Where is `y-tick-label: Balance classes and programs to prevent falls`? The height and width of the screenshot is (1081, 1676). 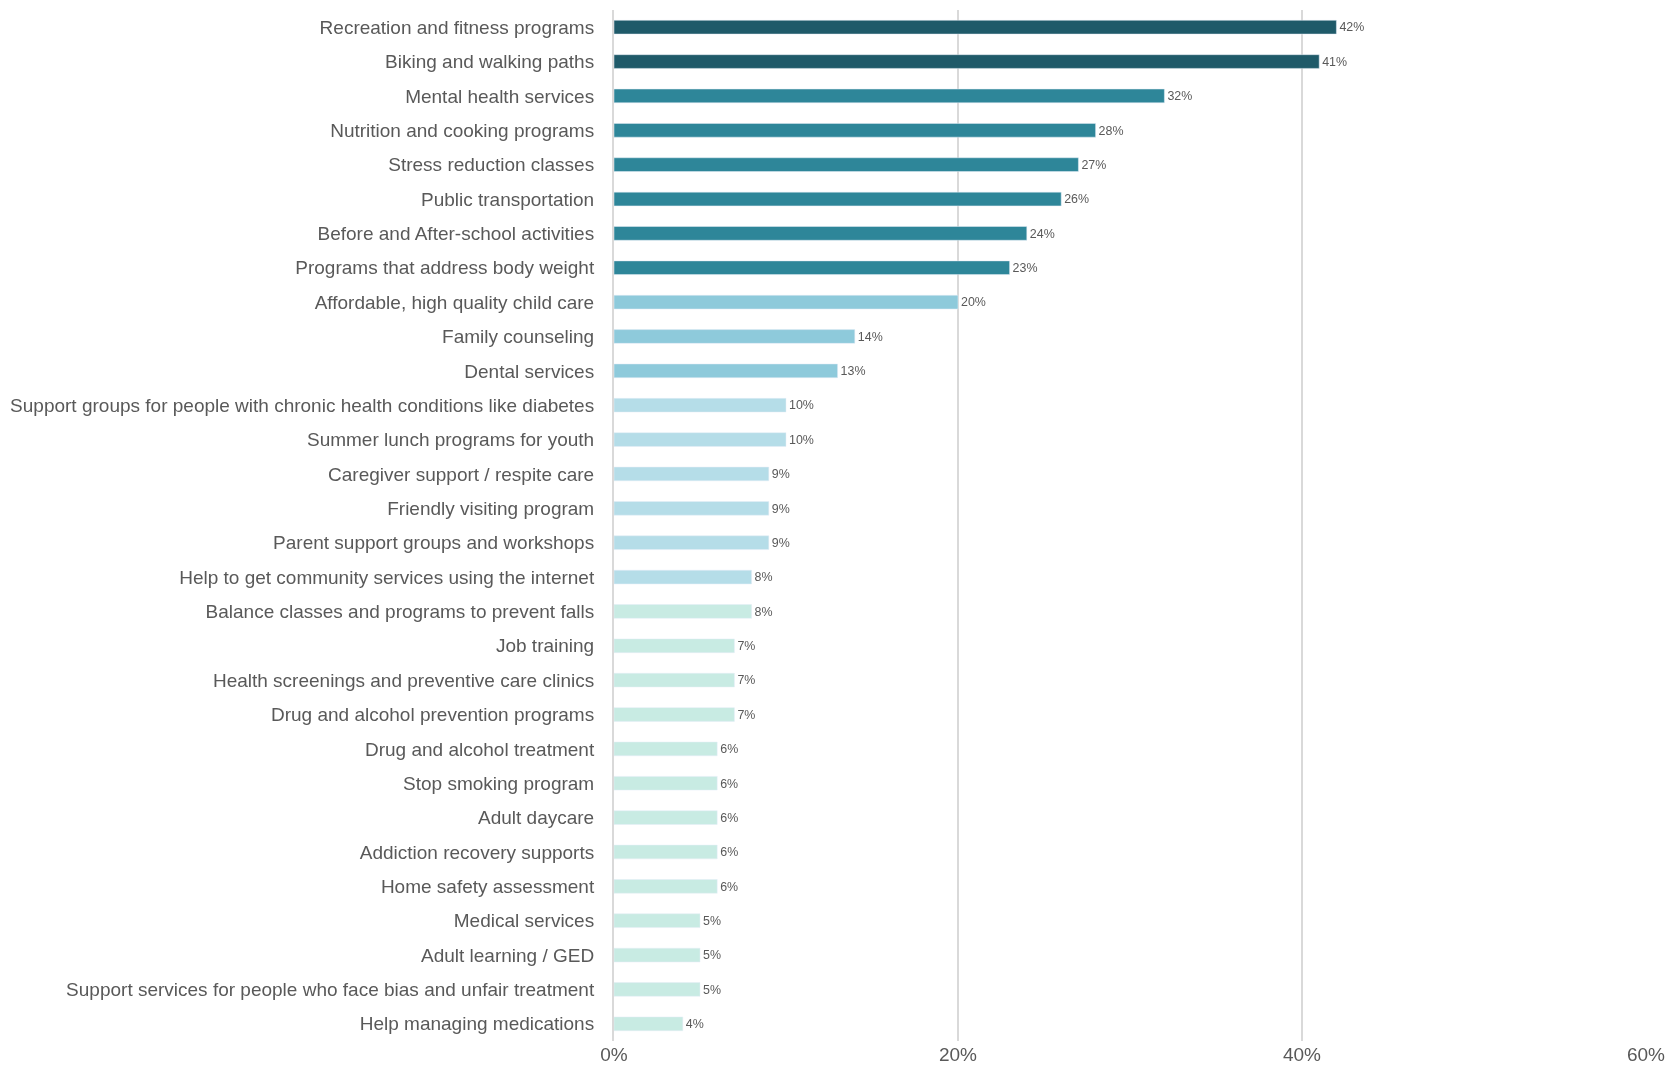 y-tick-label: Balance classes and programs to prevent falls is located at coordinates (400, 612).